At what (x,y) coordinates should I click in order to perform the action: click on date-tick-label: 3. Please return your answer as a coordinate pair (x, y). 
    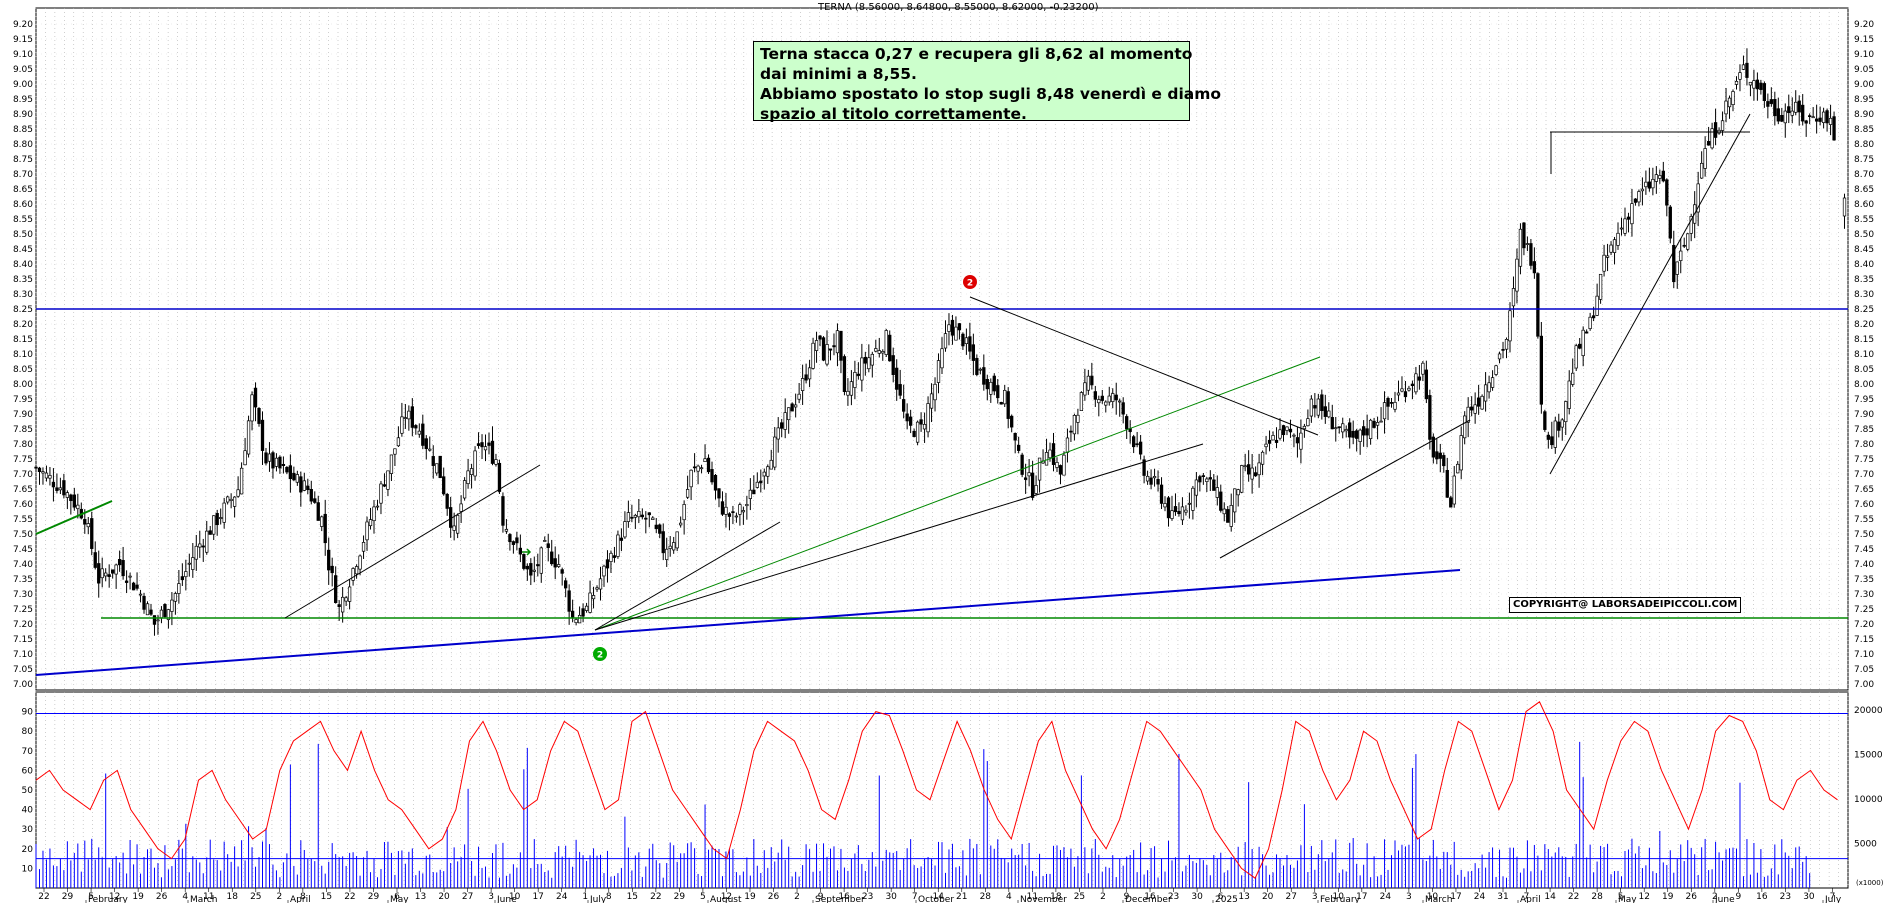
    Looking at the image, I should click on (1409, 897).